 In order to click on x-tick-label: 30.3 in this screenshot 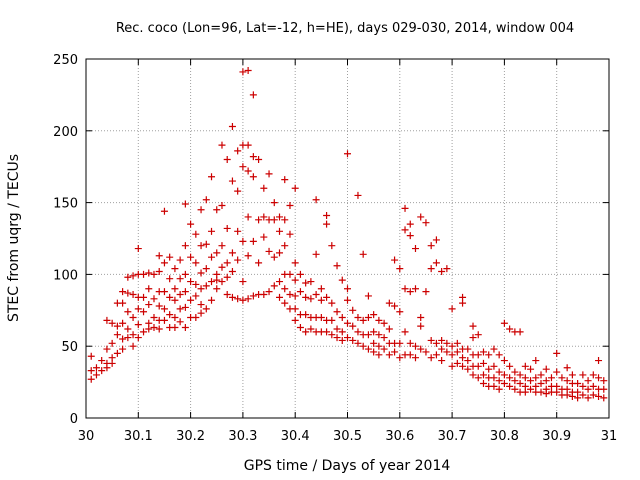, I will do `click(242, 436)`.